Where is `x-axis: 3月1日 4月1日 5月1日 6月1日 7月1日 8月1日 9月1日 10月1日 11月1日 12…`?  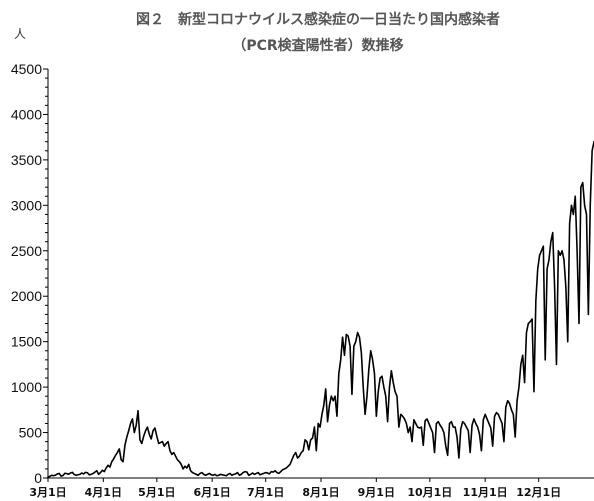 x-axis: 3月1日 4月1日 5月1日 6月1日 7月1日 8月1日 9月1日 10月1日 11月1日 12… is located at coordinates (311, 488).